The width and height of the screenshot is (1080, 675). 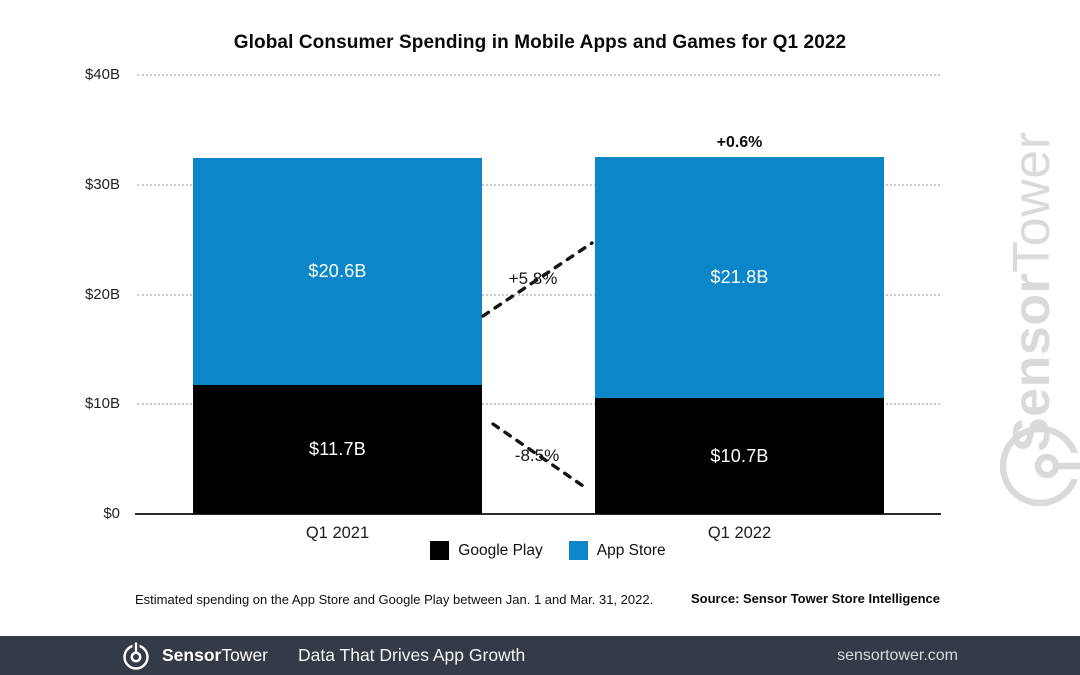 I want to click on footer-brand: SensorTower, so click(x=215, y=655).